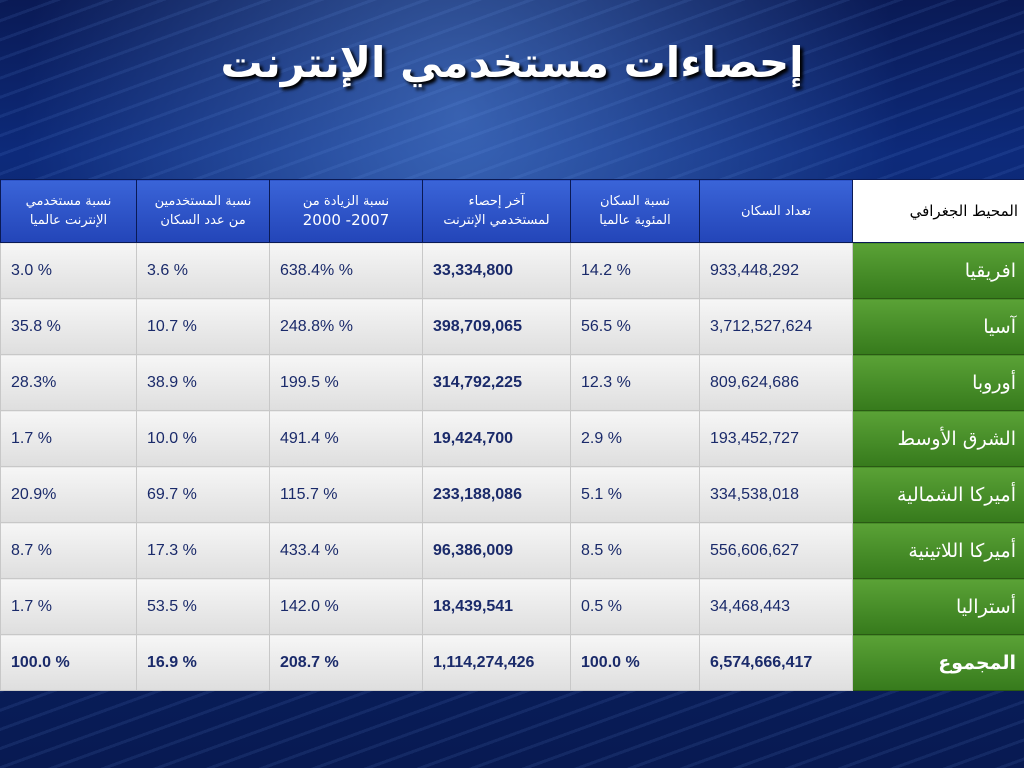 The image size is (1024, 768). Describe the element at coordinates (346, 606) in the screenshot. I see `cell-growth: 142.0 %` at that location.